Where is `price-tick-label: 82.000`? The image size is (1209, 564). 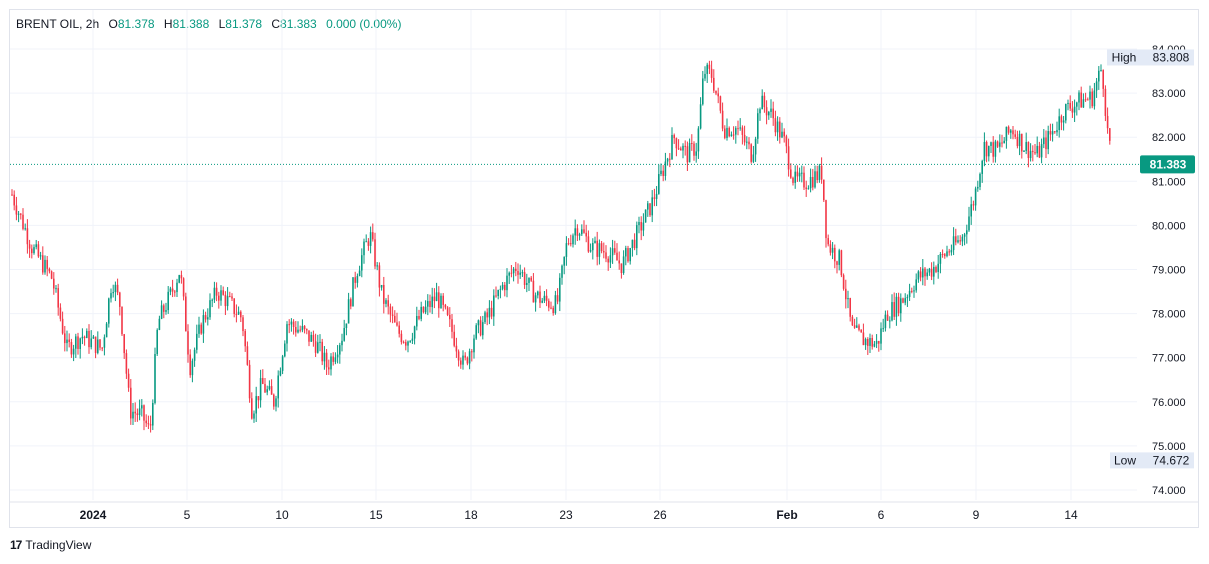 price-tick-label: 82.000 is located at coordinates (1169, 138).